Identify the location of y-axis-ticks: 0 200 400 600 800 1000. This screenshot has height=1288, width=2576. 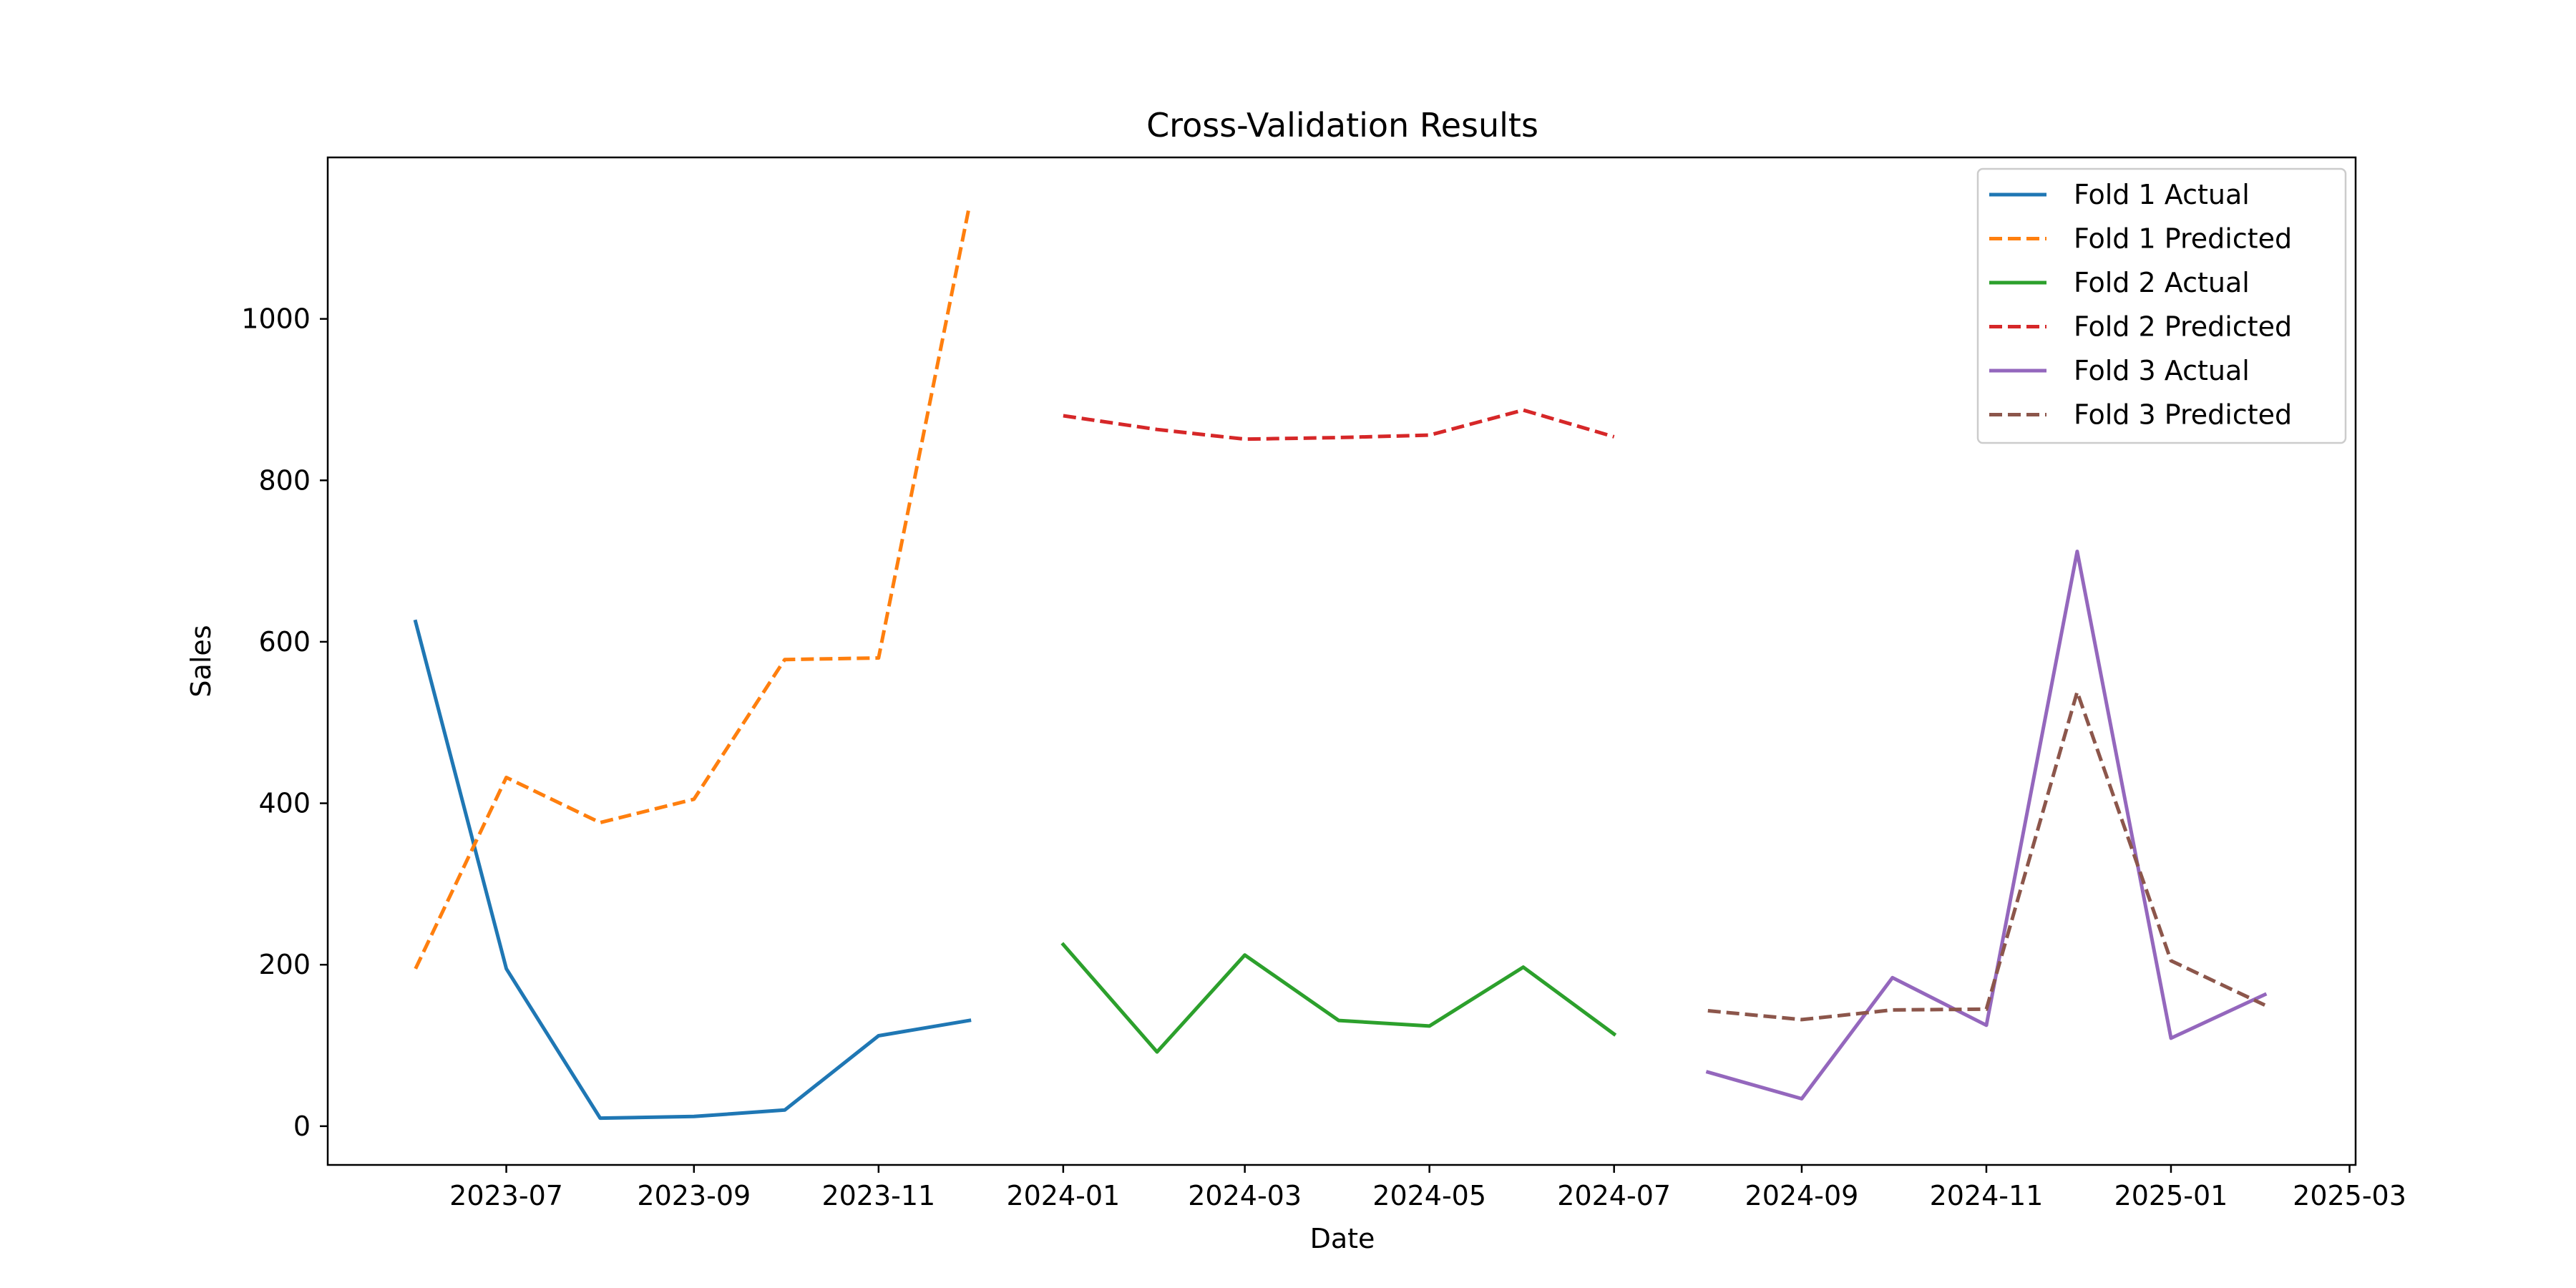
(284, 722).